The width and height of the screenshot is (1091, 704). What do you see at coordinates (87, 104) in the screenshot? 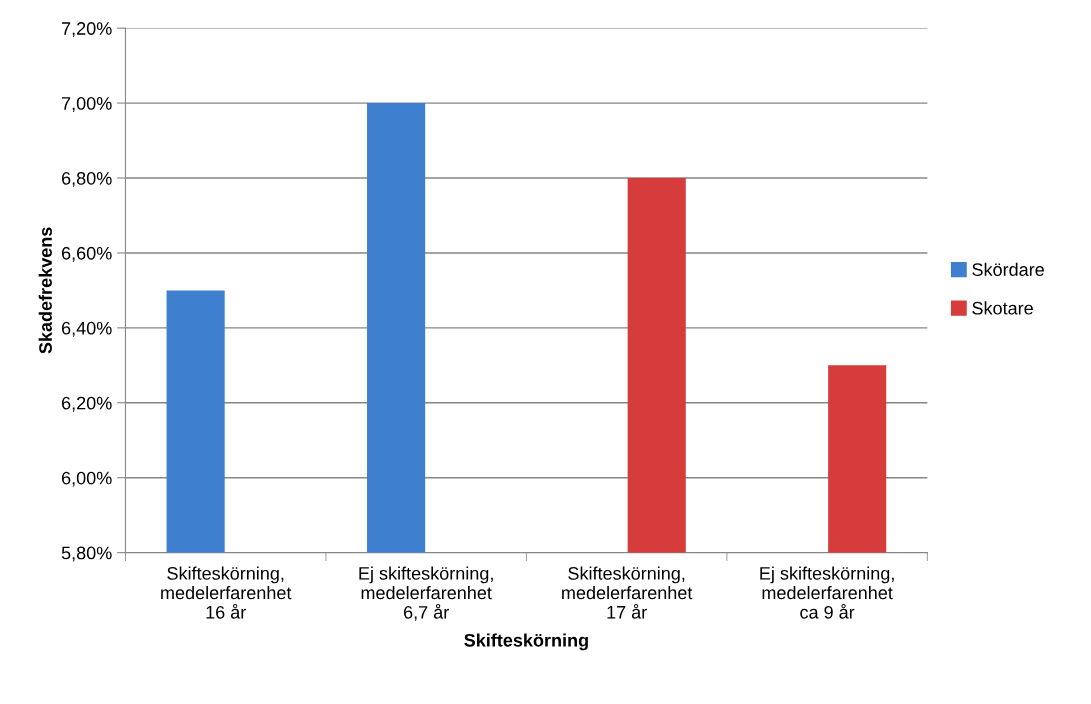
I see `y-tick-label: 7,00%` at bounding box center [87, 104].